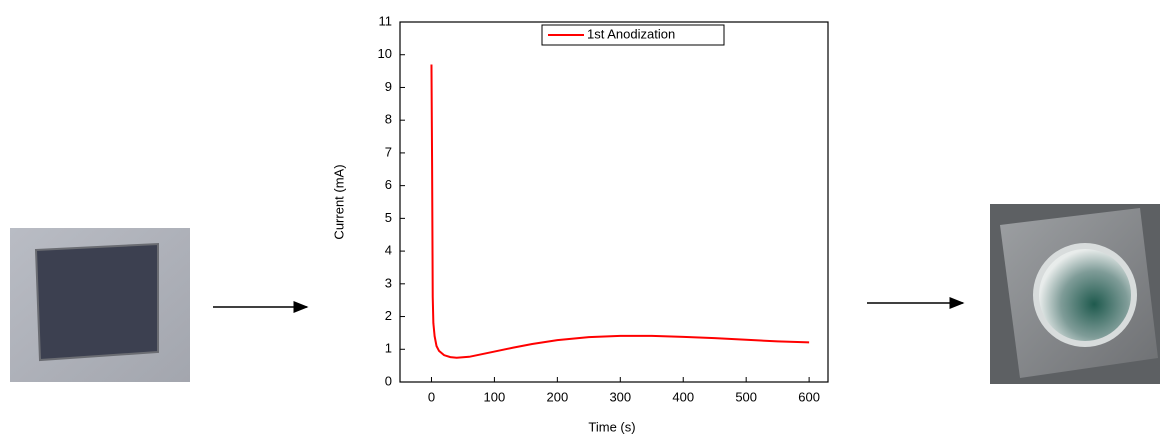 The width and height of the screenshot is (1166, 442). I want to click on x-tick-label: 100, so click(495, 396).